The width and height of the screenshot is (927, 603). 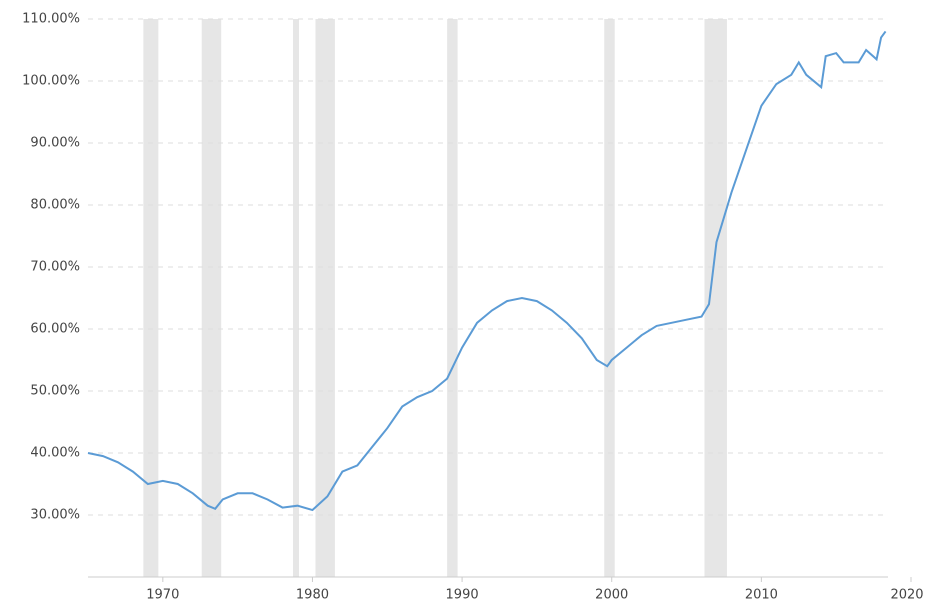 I want to click on y-tick-label: 100.00%, so click(x=51, y=81).